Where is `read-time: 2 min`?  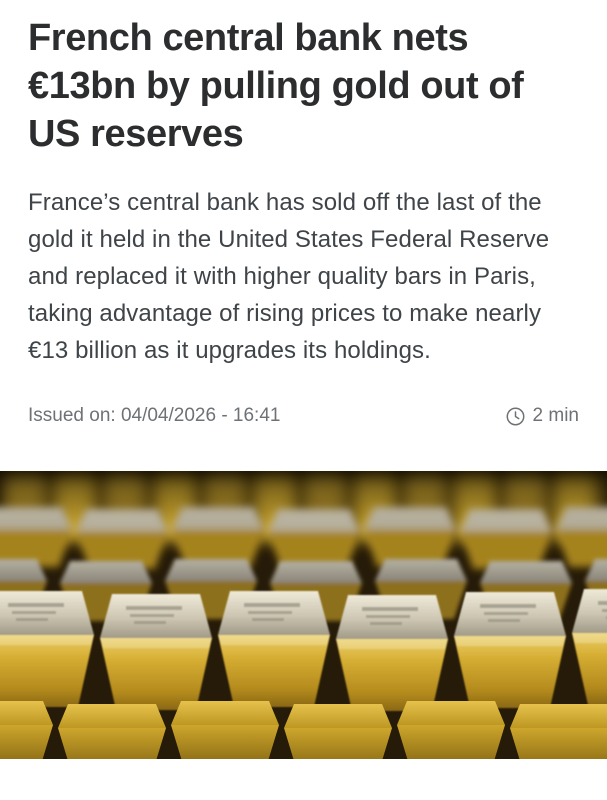 read-time: 2 min is located at coordinates (542, 416).